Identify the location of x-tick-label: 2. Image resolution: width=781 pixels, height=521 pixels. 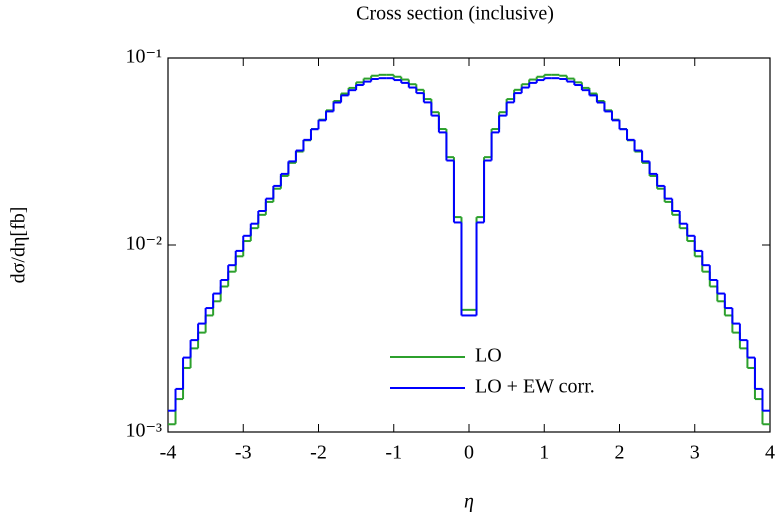
(620, 453).